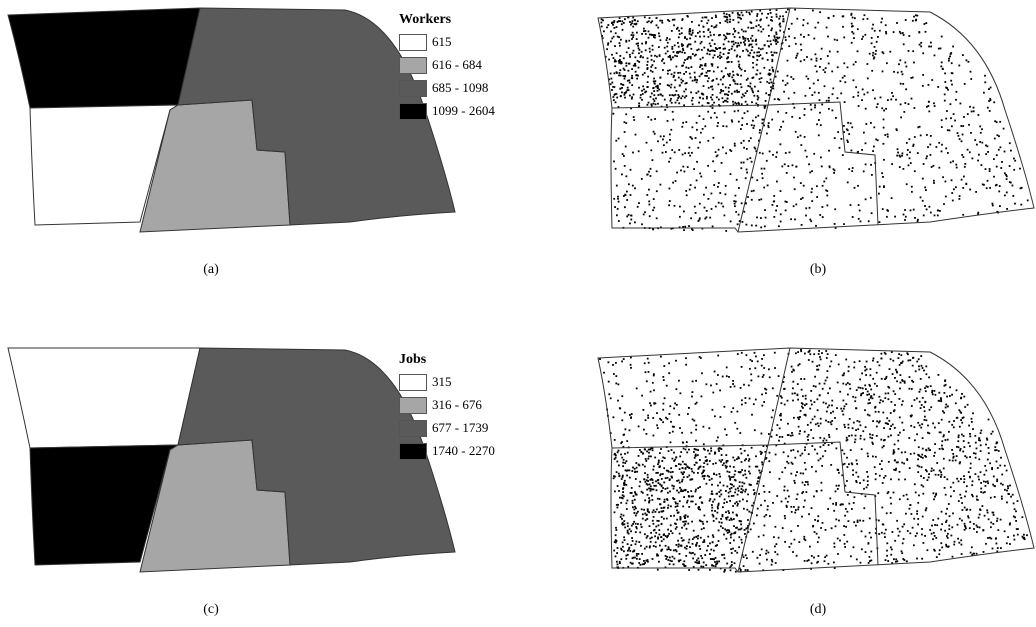 The height and width of the screenshot is (627, 1036). Describe the element at coordinates (211, 609) in the screenshot. I see `caption-c: (c)` at that location.